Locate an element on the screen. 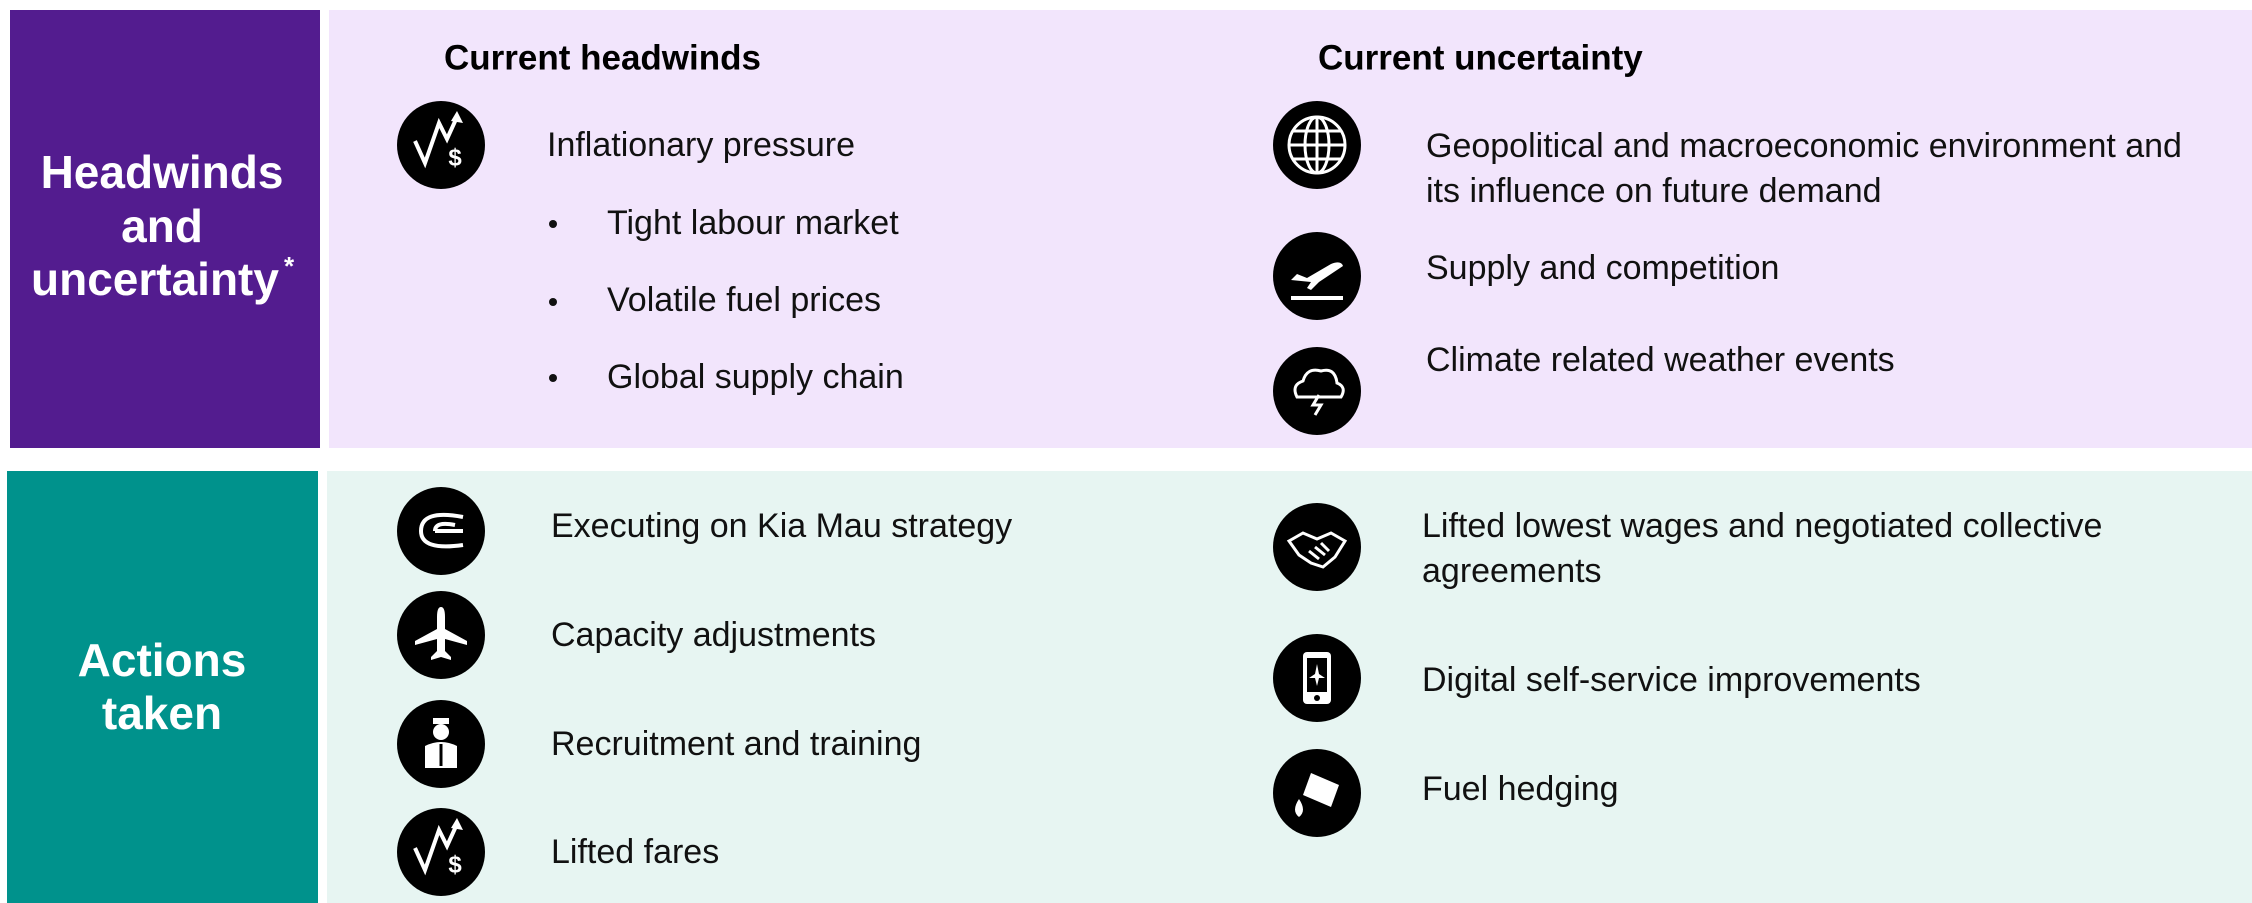 Image resolution: width=2252 pixels, height=903 pixels. icon-plane is located at coordinates (441, 635).